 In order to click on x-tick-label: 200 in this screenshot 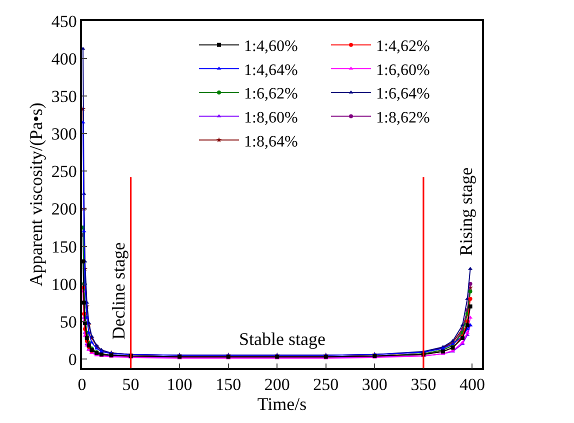, I will do `click(277, 384)`.